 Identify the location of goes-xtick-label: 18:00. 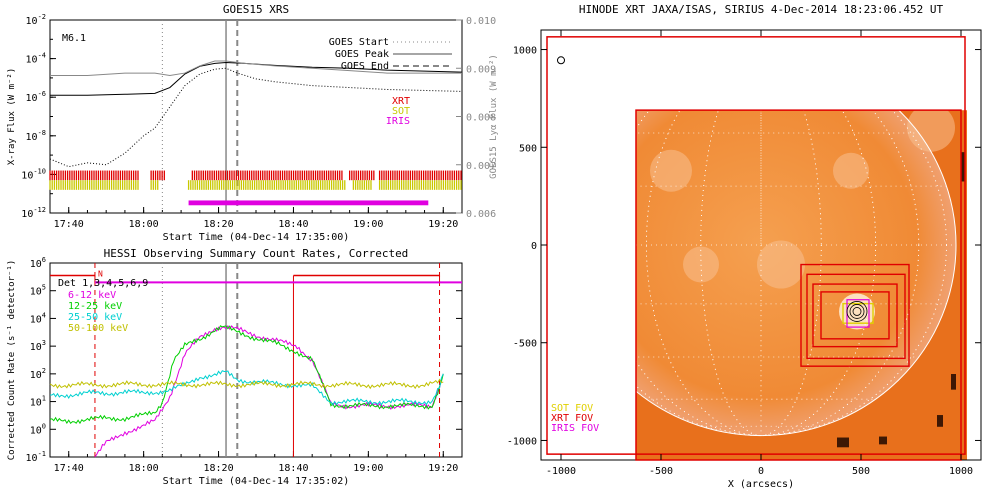
(144, 224).